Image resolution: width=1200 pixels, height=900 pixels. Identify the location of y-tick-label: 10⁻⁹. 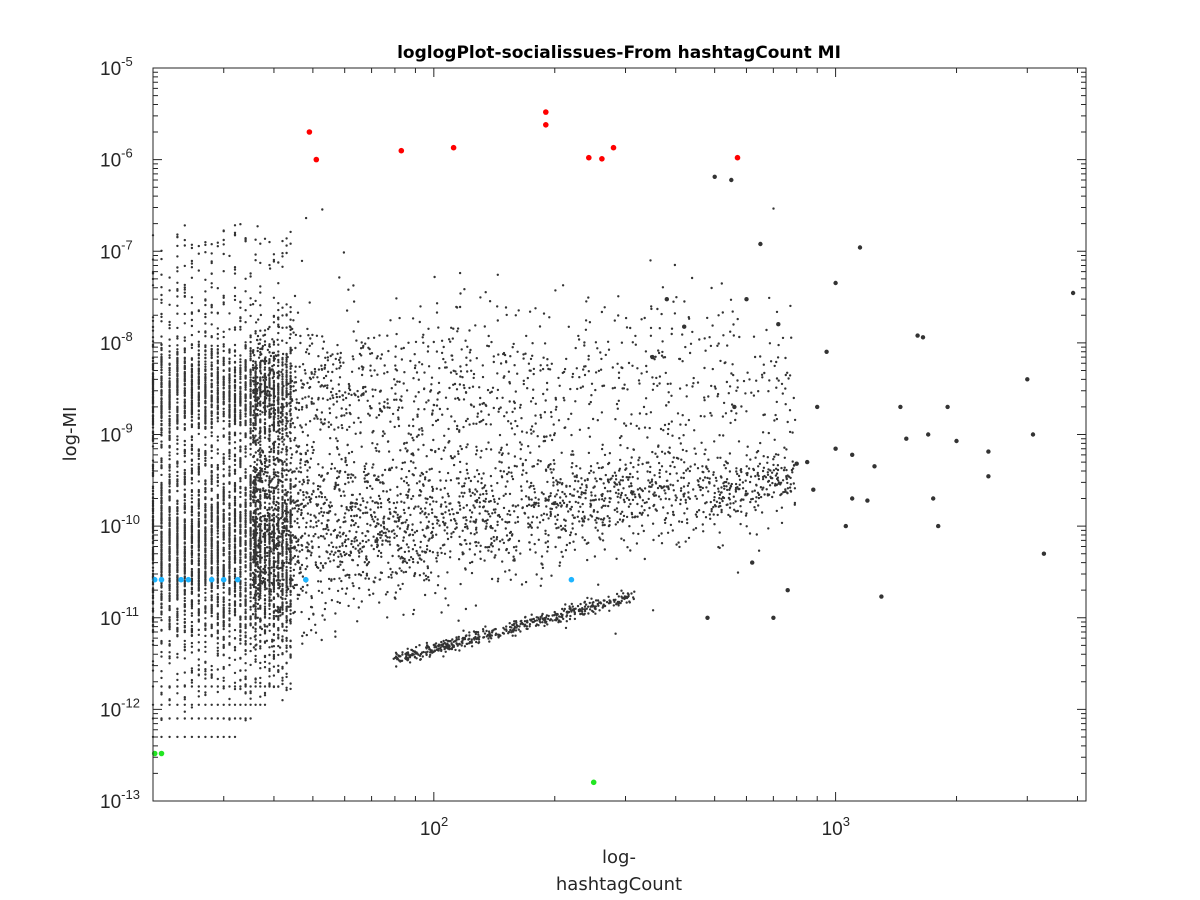
(116, 434).